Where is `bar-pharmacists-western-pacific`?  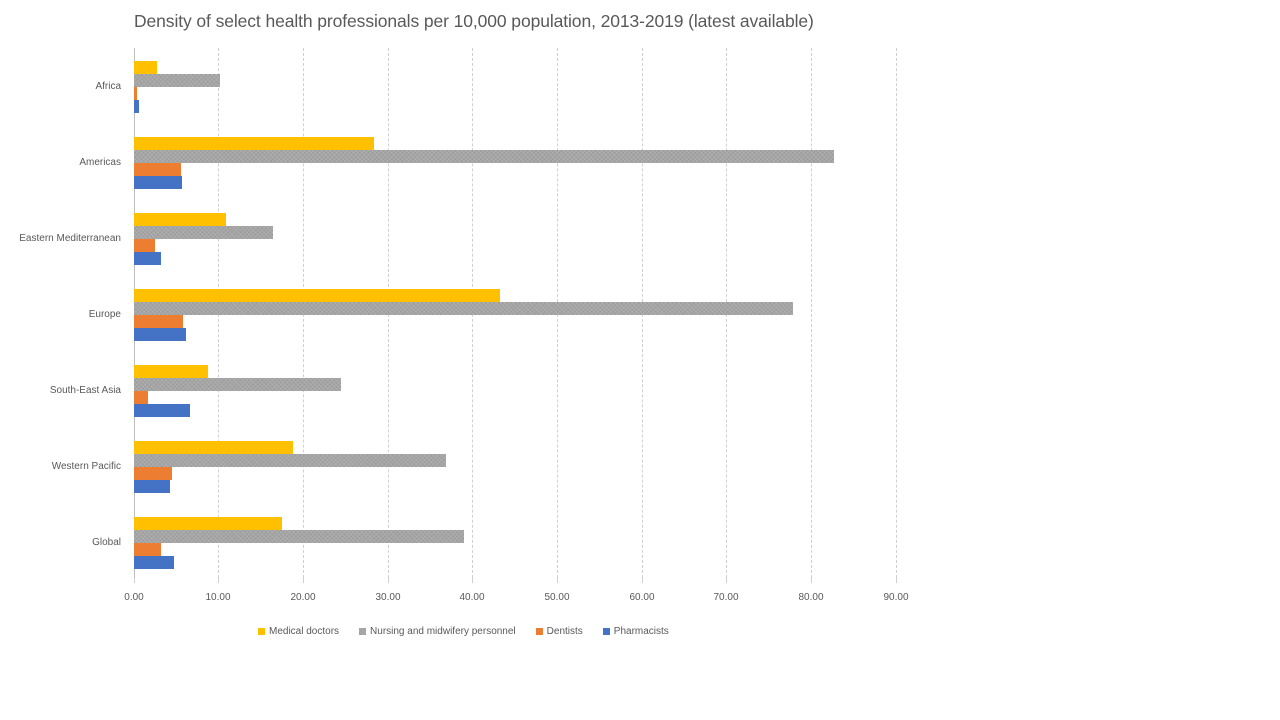 bar-pharmacists-western-pacific is located at coordinates (152, 486).